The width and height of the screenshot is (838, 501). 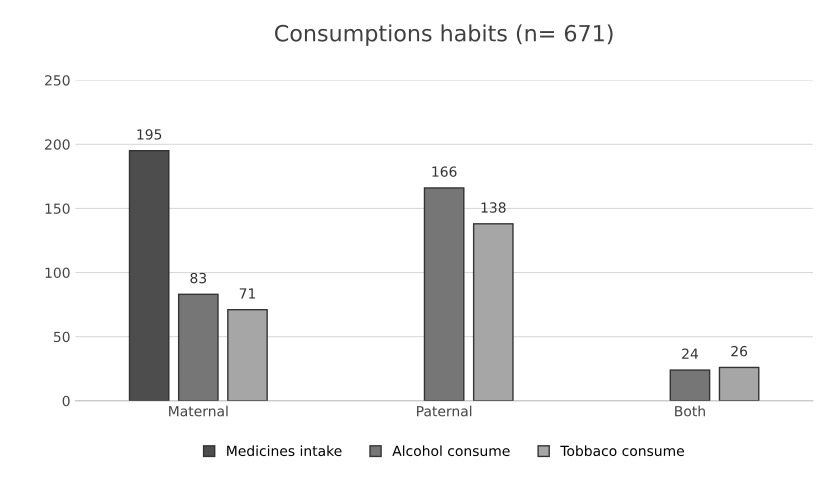 I want to click on data-label: 195, so click(x=149, y=134).